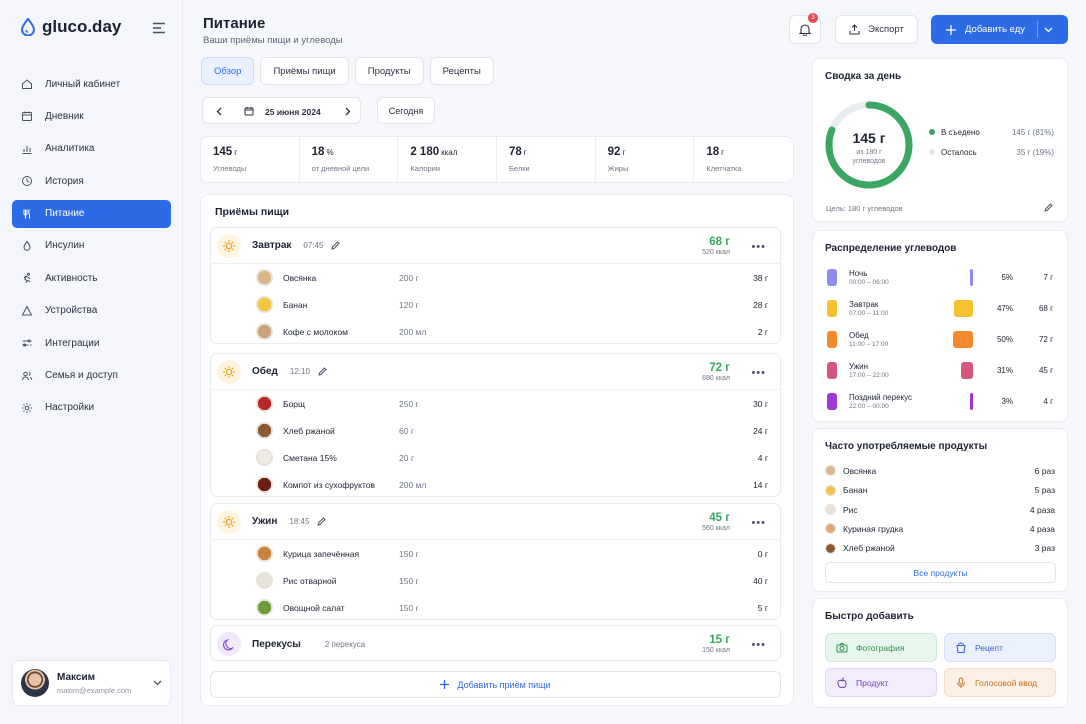 The image size is (1086, 724). I want to click on notifications-button: 3, so click(805, 28).